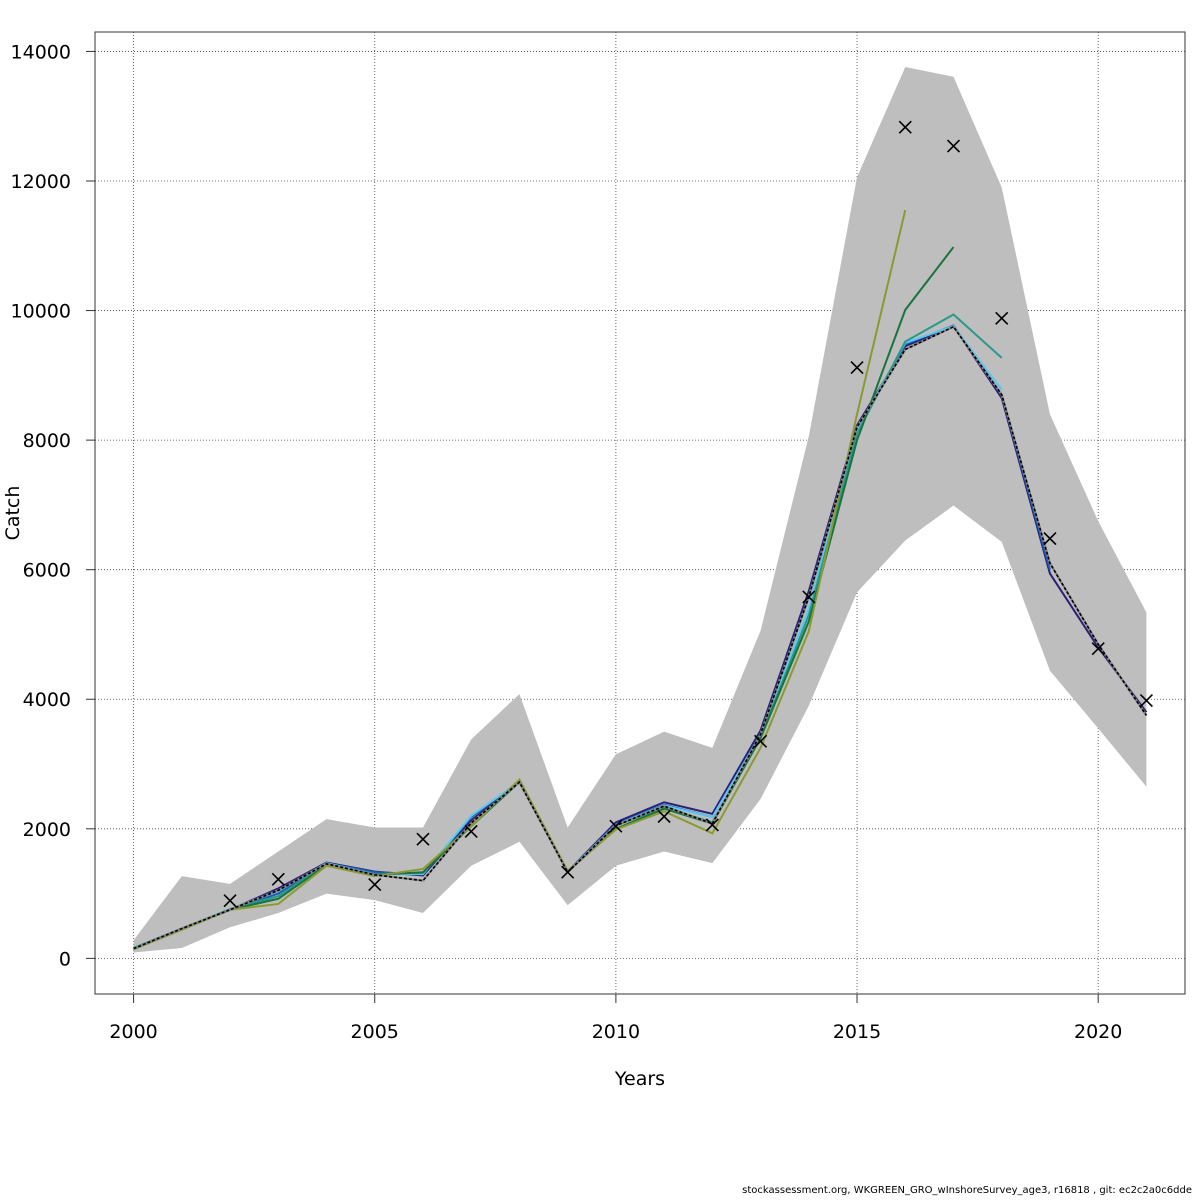  What do you see at coordinates (41, 312) in the screenshot?
I see `y-tick-label: 10000` at bounding box center [41, 312].